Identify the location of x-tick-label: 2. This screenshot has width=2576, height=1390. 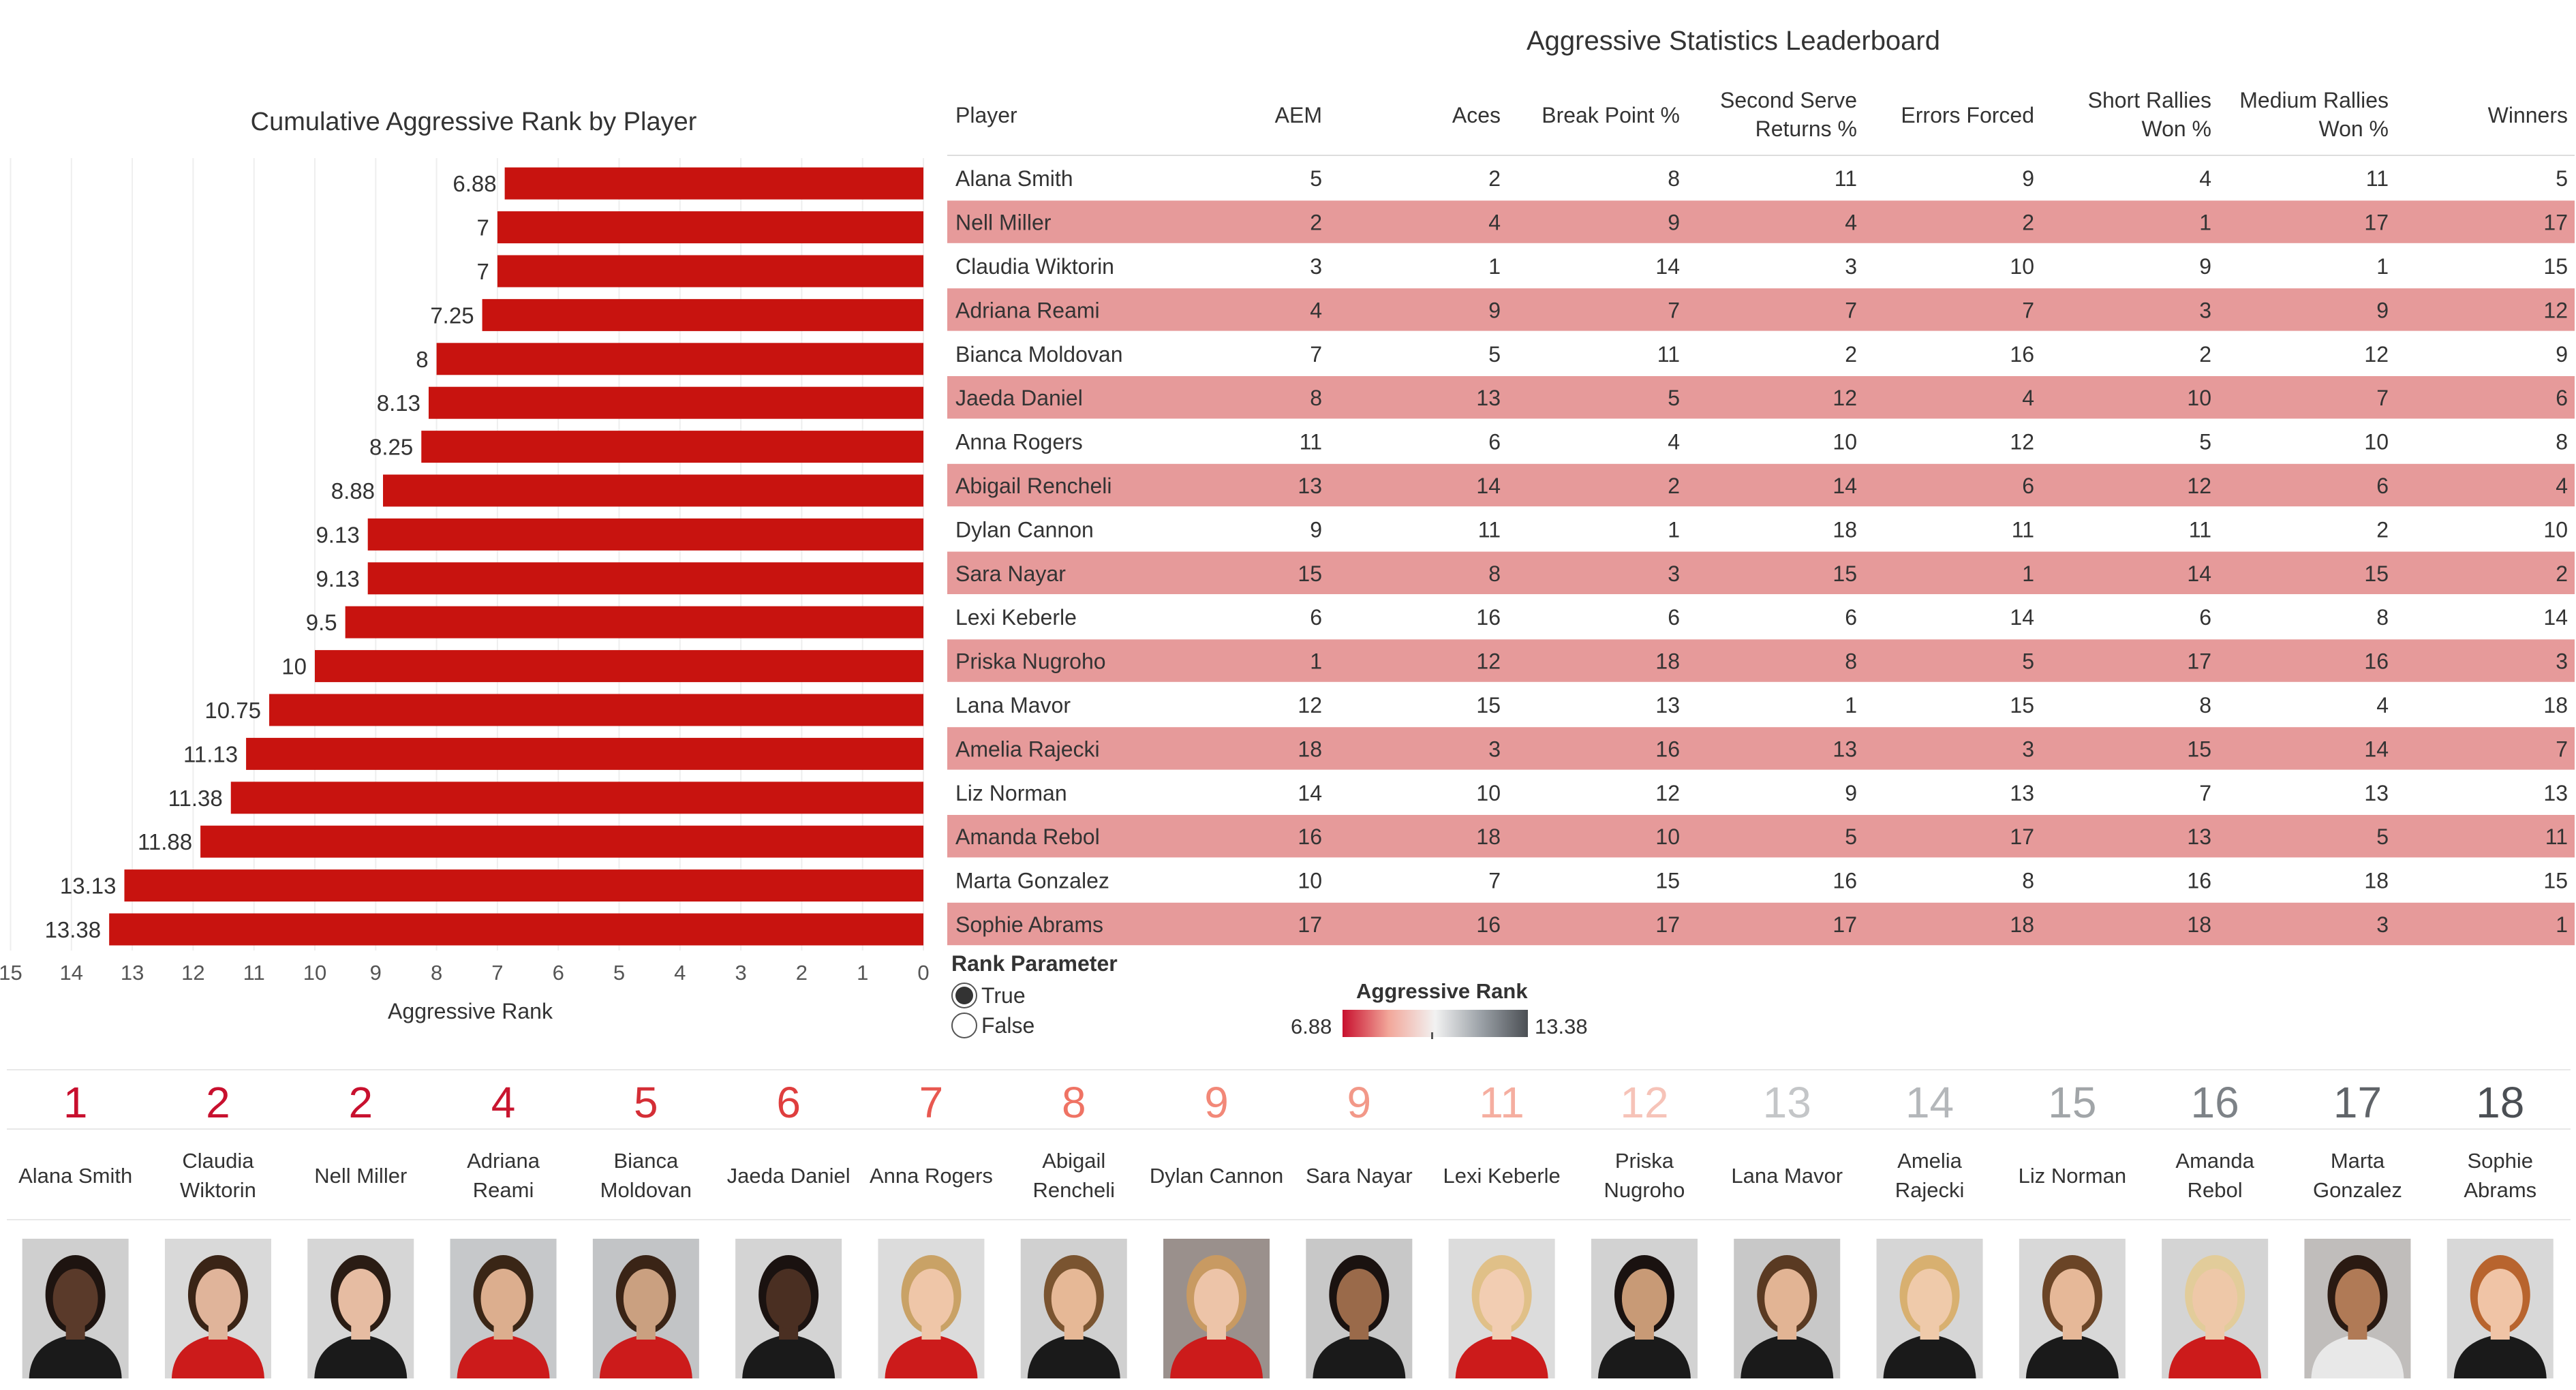
(802, 973).